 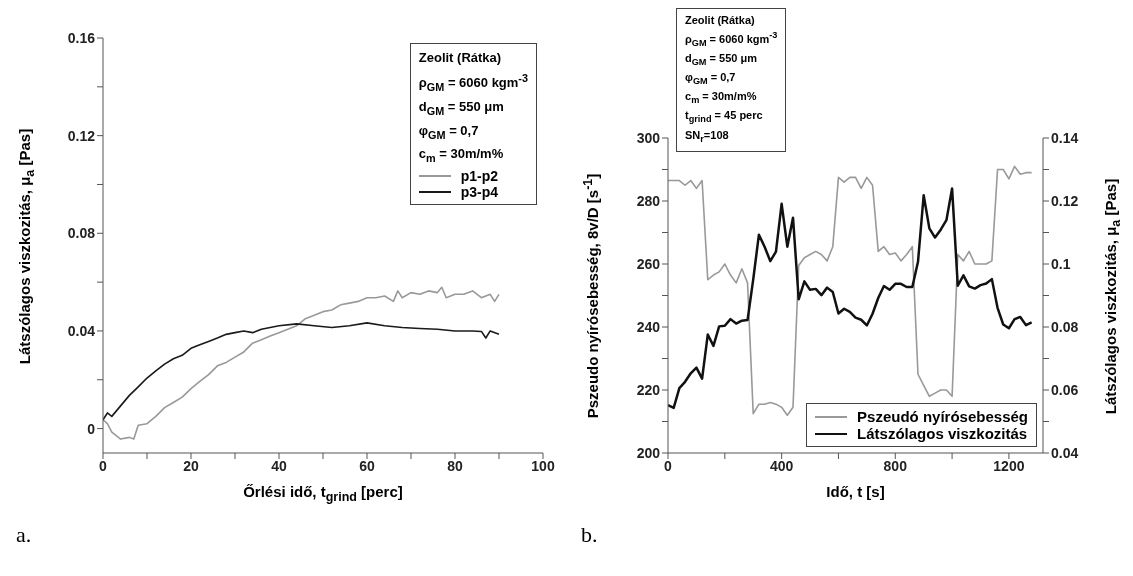 I want to click on legend-label: Pszeudó nyírósebesség, so click(x=942, y=416).